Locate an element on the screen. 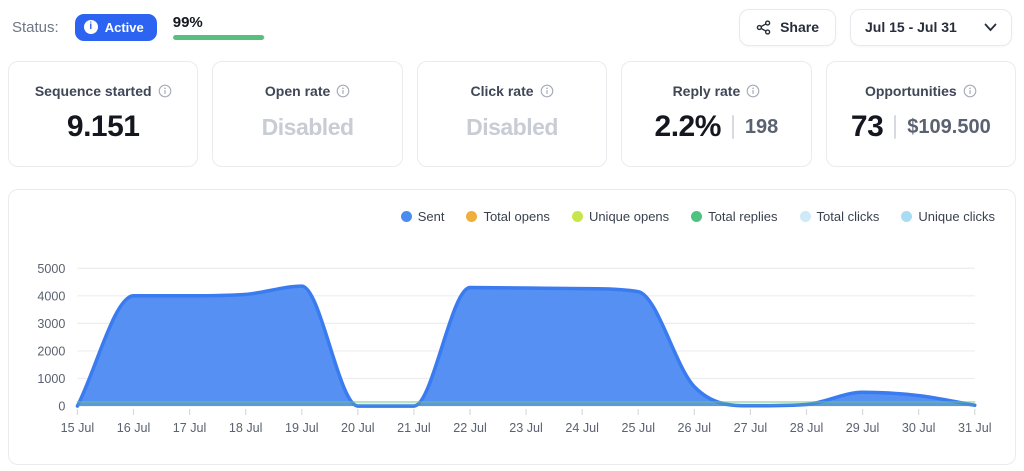 The height and width of the screenshot is (471, 1024). x-axis-tick-label: 23 Jul is located at coordinates (526, 428).